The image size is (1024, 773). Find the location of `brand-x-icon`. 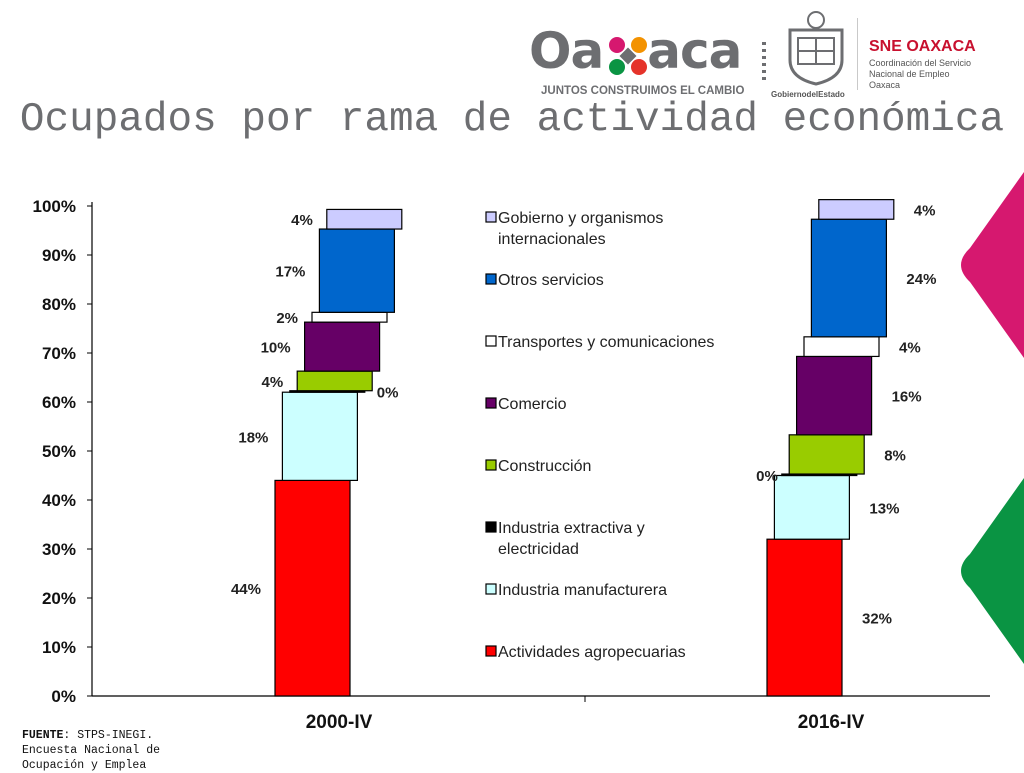

brand-x-icon is located at coordinates (628, 56).